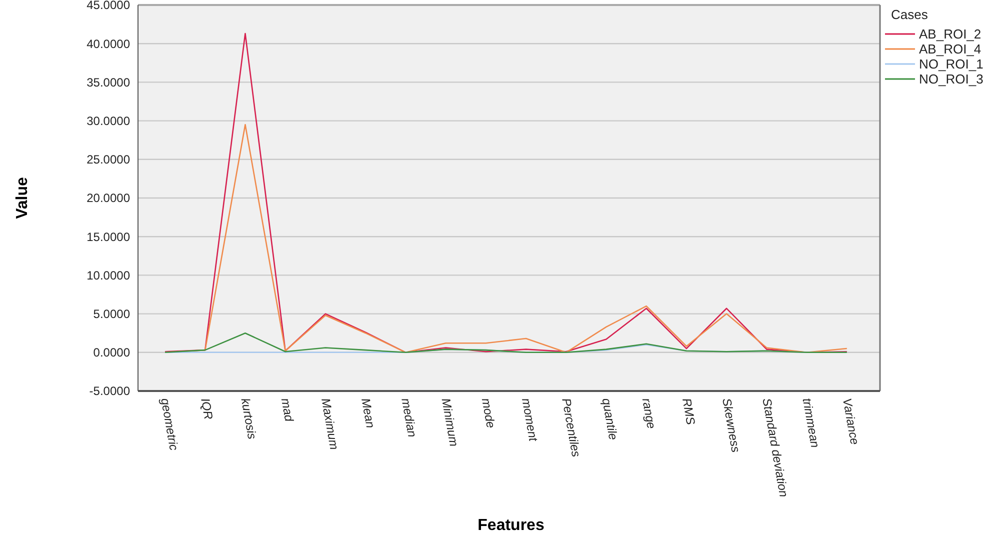 Image resolution: width=997 pixels, height=533 pixels. What do you see at coordinates (609, 419) in the screenshot?
I see `x-tick-label: quantile` at bounding box center [609, 419].